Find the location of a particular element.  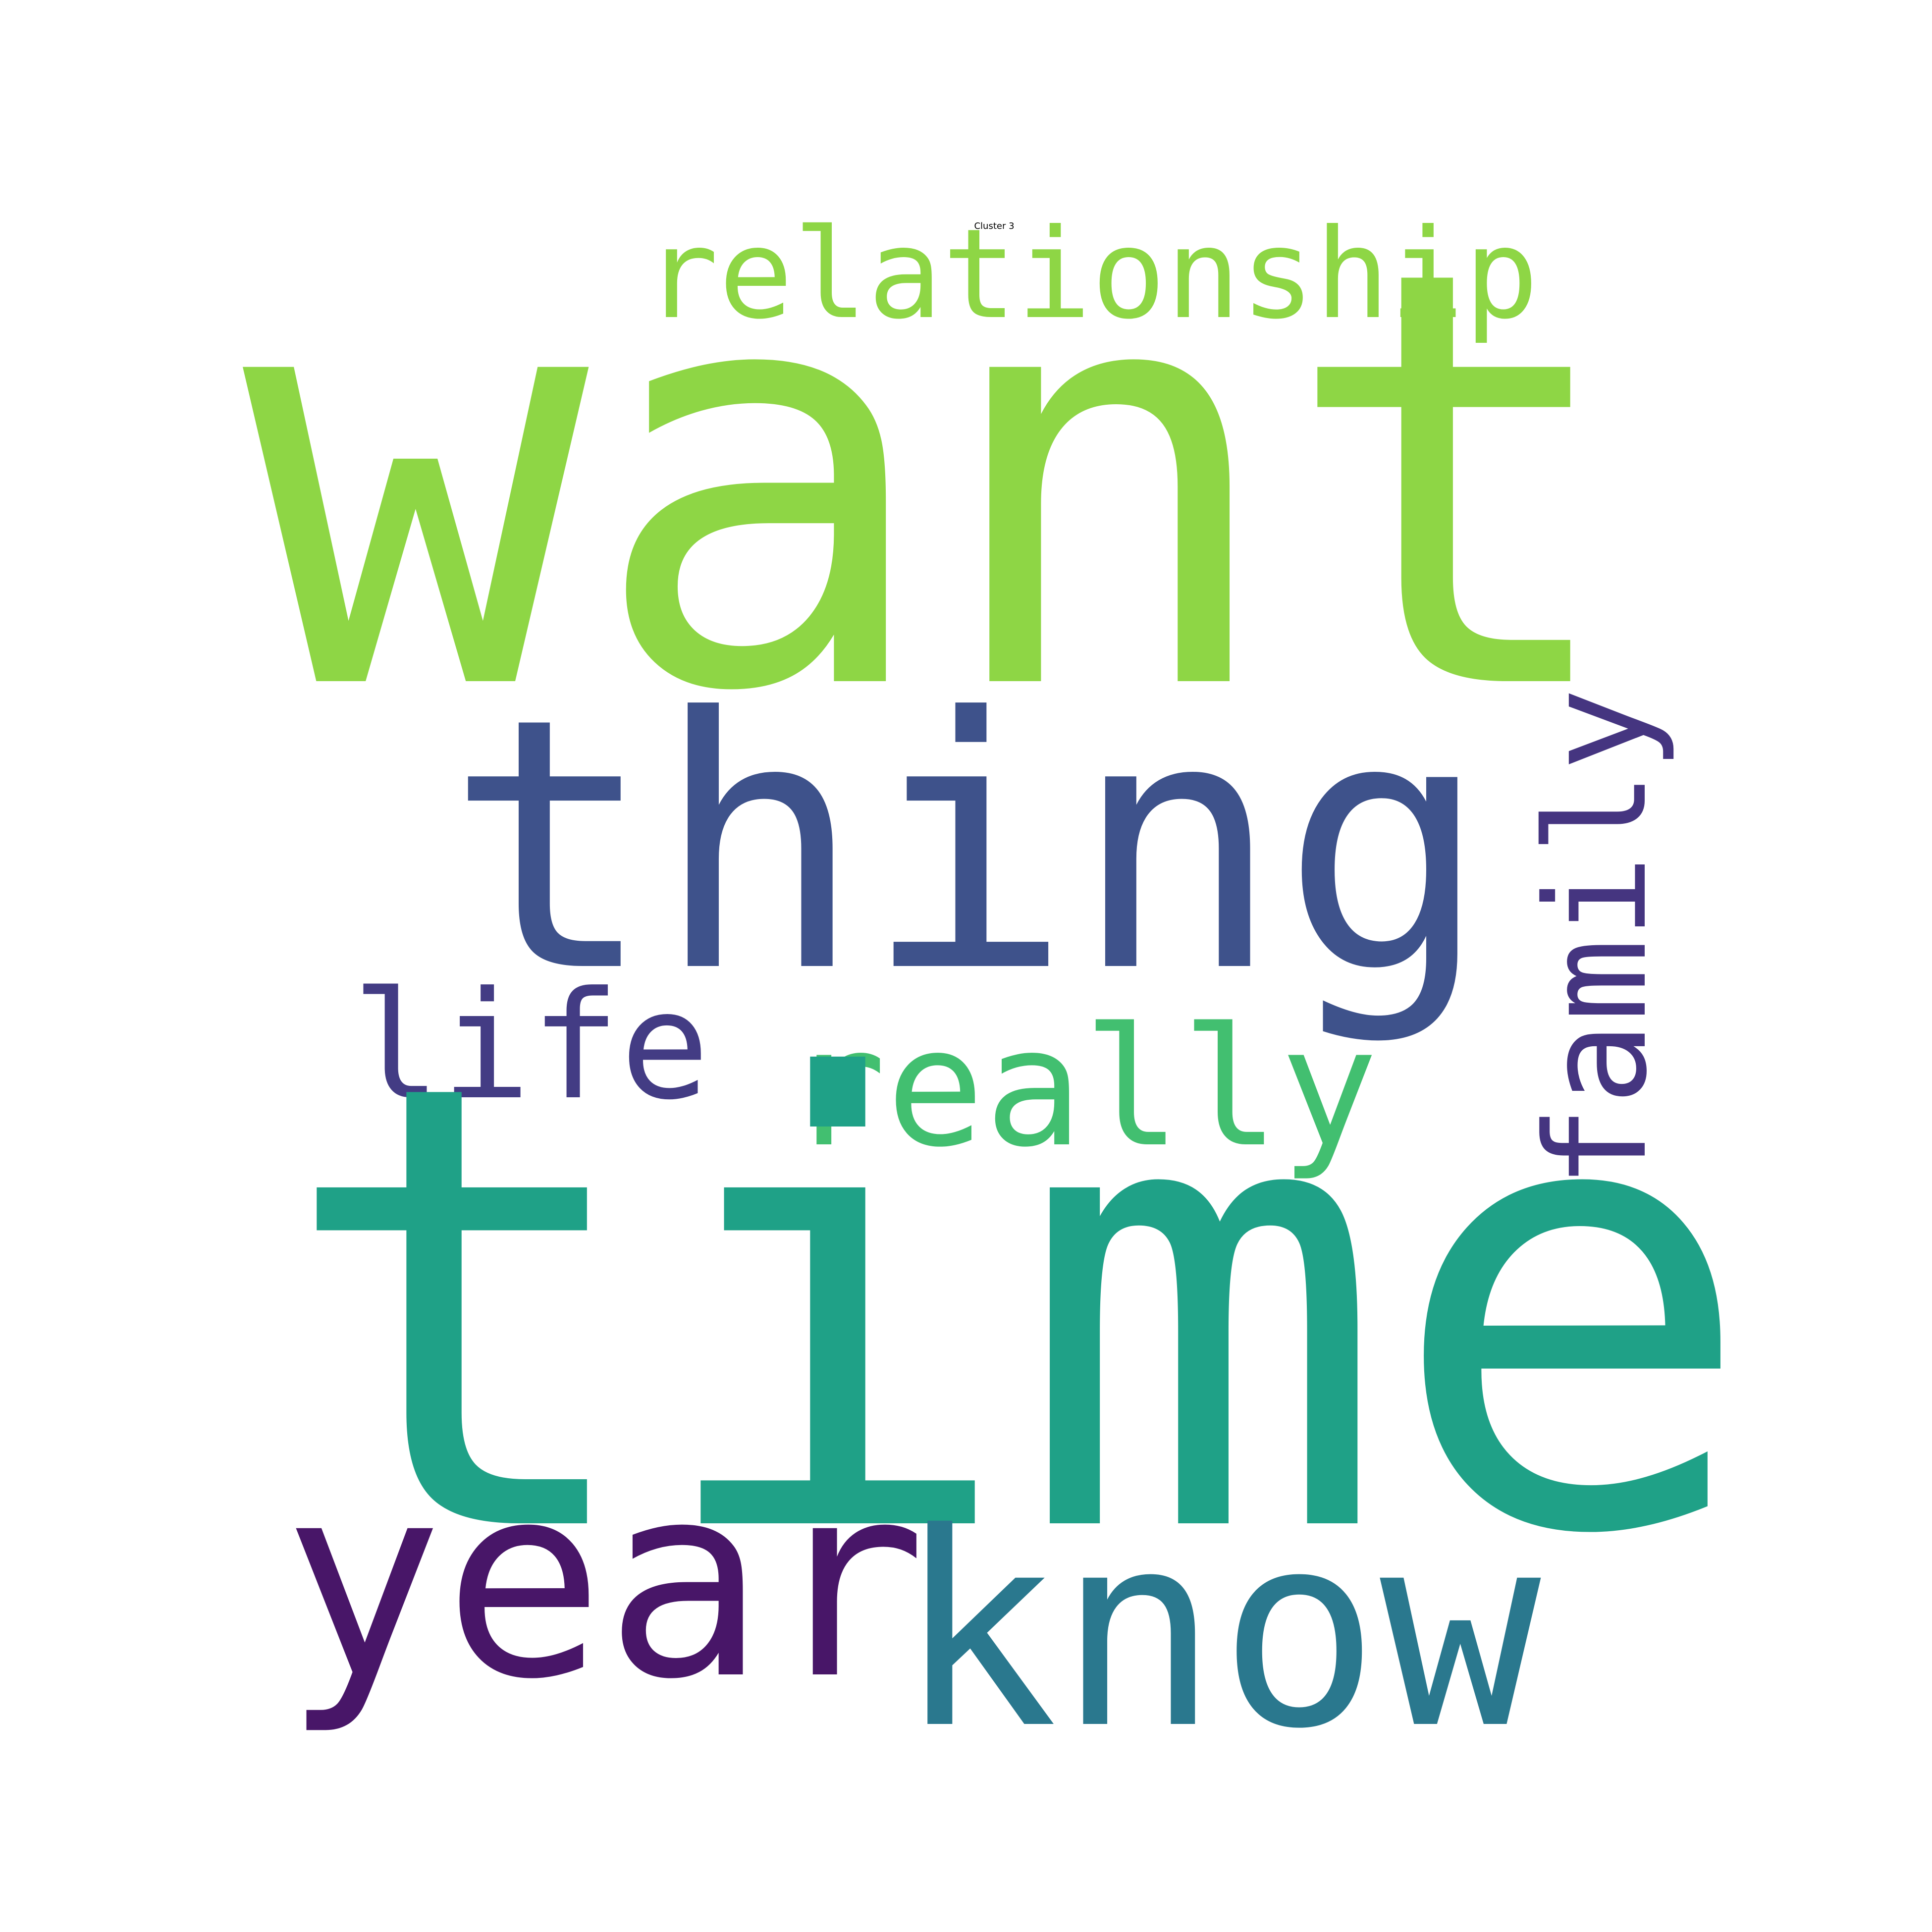

word-thing: thing is located at coordinates (968, 846).